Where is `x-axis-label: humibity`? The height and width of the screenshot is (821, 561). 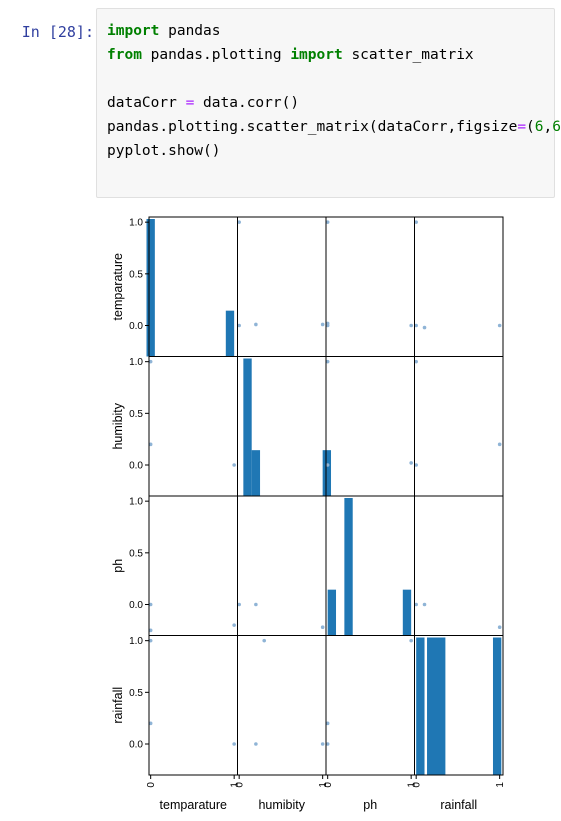
x-axis-label: humibity is located at coordinates (281, 805).